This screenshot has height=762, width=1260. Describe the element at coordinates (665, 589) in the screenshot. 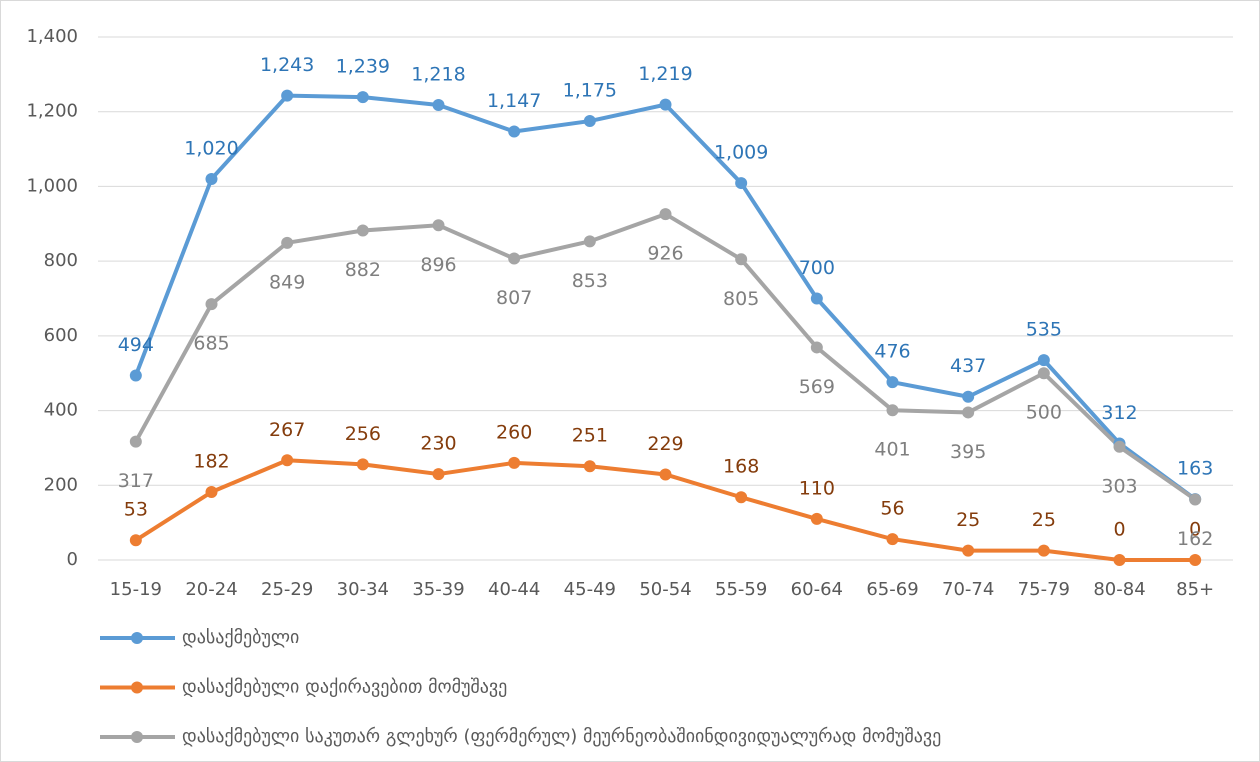

I see `x-tick-label: 50-54` at that location.